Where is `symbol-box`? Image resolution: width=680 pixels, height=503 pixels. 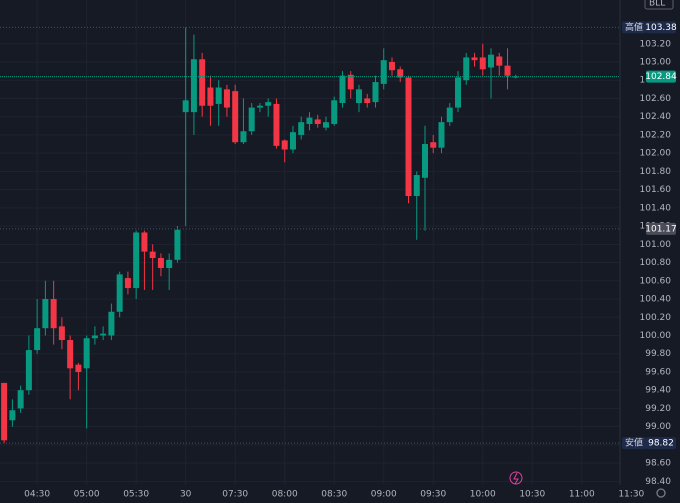
symbol-box is located at coordinates (659, 5).